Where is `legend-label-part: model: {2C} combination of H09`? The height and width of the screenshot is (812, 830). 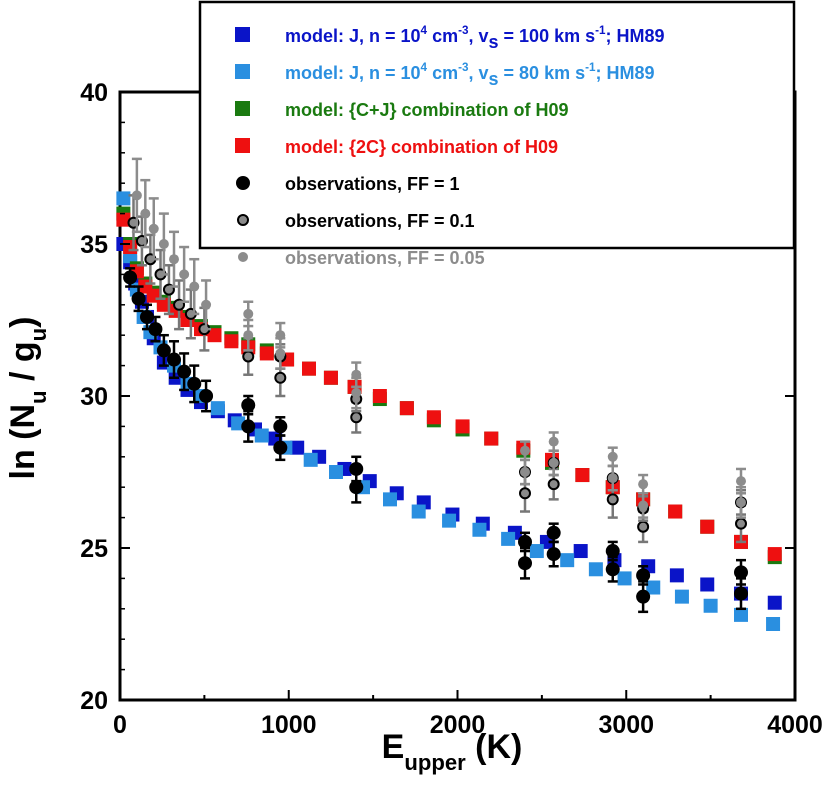 legend-label-part: model: {2C} combination of H09 is located at coordinates (421, 147).